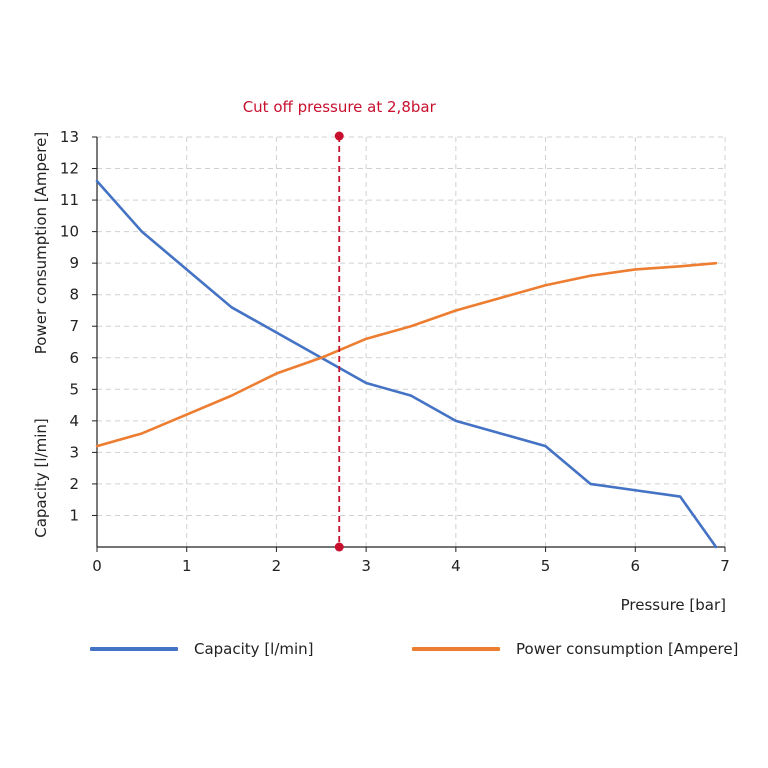 This screenshot has width=768, height=768. What do you see at coordinates (74, 263) in the screenshot?
I see `y-tick-label: 9` at bounding box center [74, 263].